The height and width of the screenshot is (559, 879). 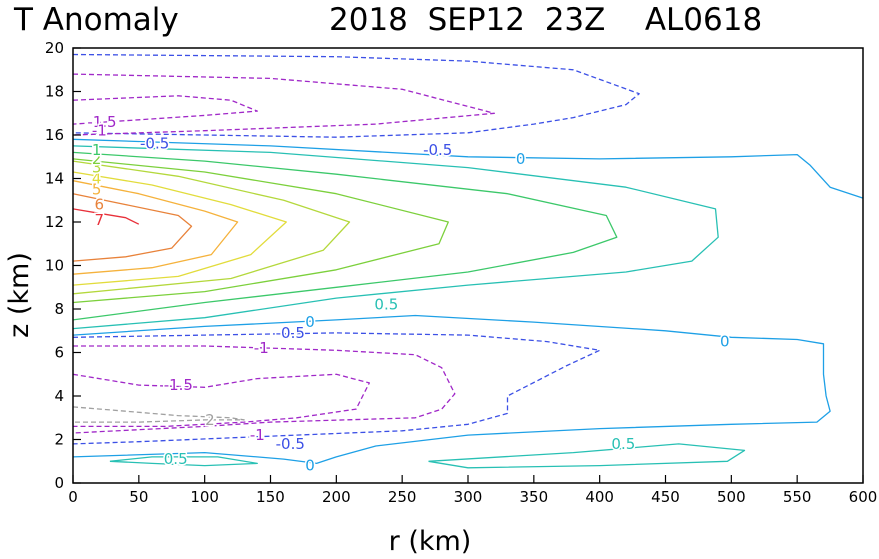 What do you see at coordinates (545, 20) in the screenshot?
I see `chart-title-right: 2018 SEP12 23Z AL0618` at bounding box center [545, 20].